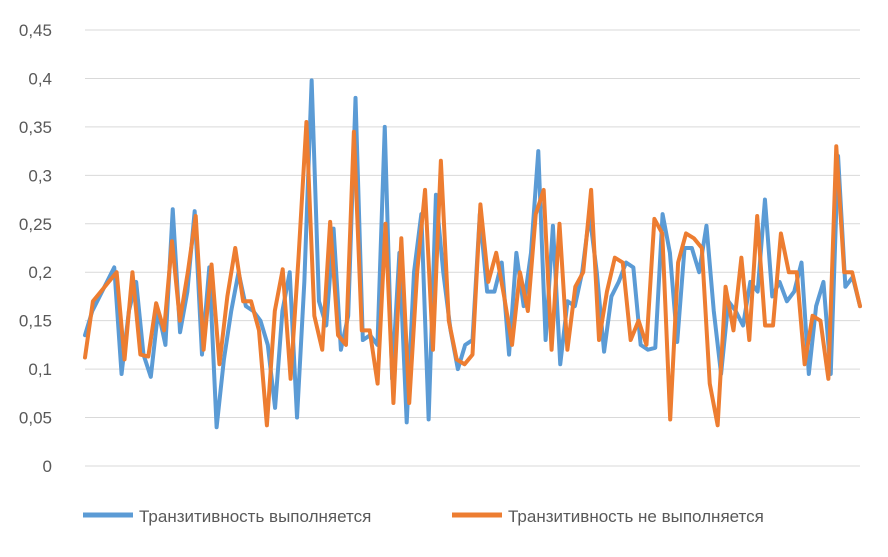  What do you see at coordinates (40, 272) in the screenshot?
I see `y-tick-label: 0,2` at bounding box center [40, 272].